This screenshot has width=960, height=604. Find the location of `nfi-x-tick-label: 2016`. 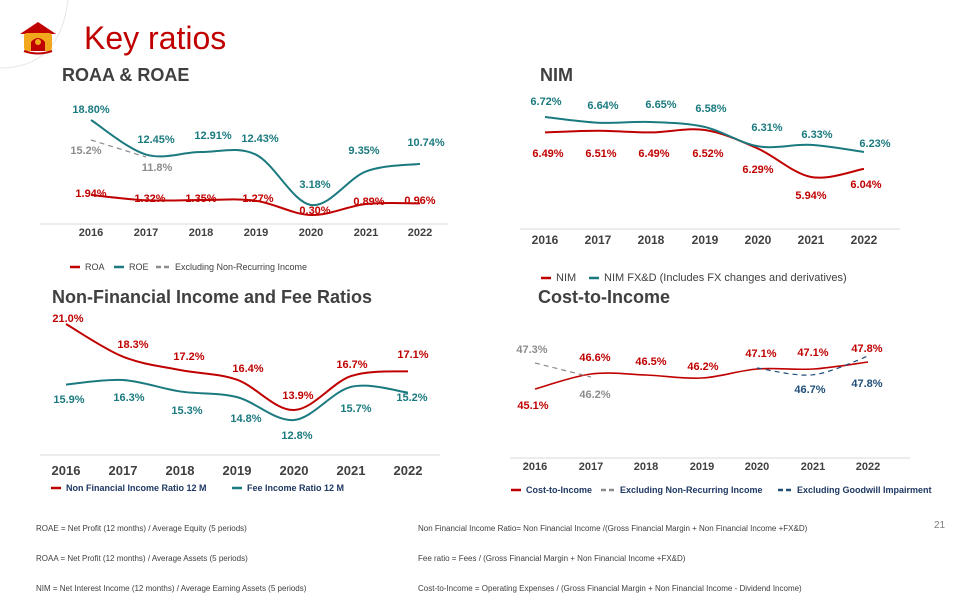

nfi-x-tick-label: 2016 is located at coordinates (66, 470).